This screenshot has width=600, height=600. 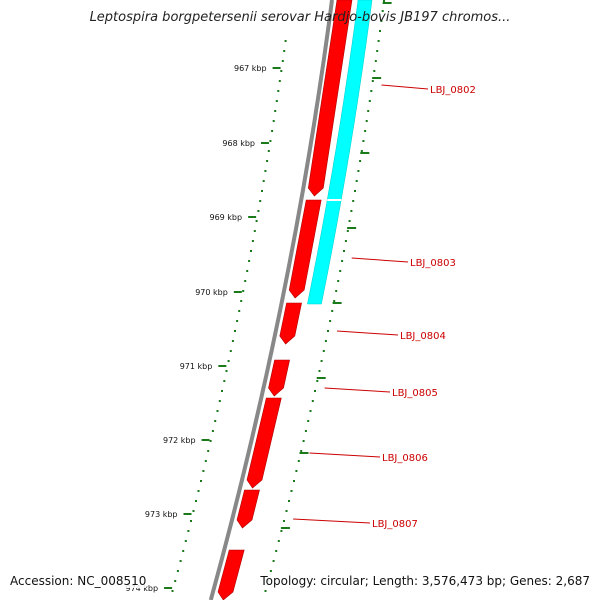 I want to click on tick-label: 973 kbp, so click(x=161, y=514).